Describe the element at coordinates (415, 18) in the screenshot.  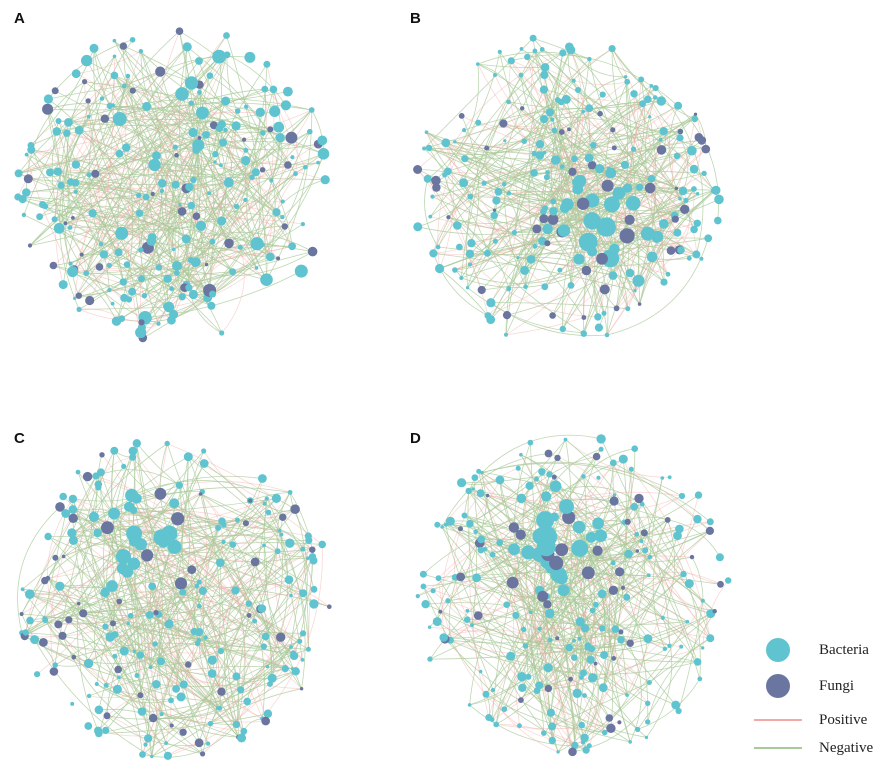
I see `panel-label-b: B` at that location.